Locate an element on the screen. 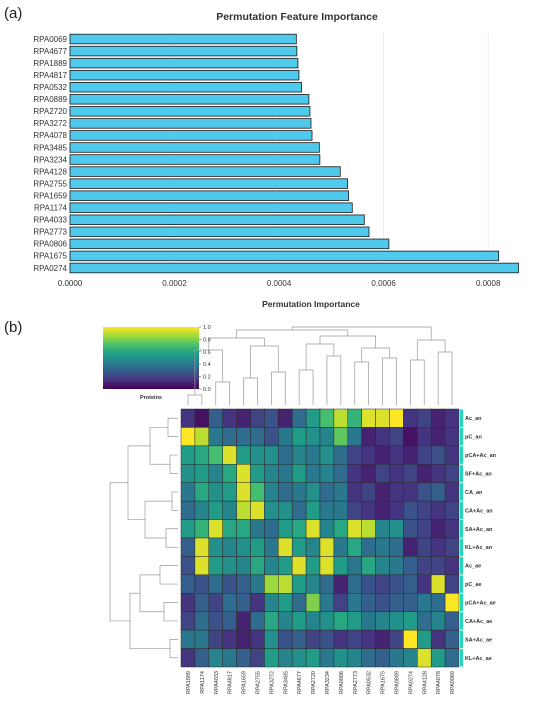 The width and height of the screenshot is (550, 706). heatmap-row-label: CA_an is located at coordinates (474, 493).